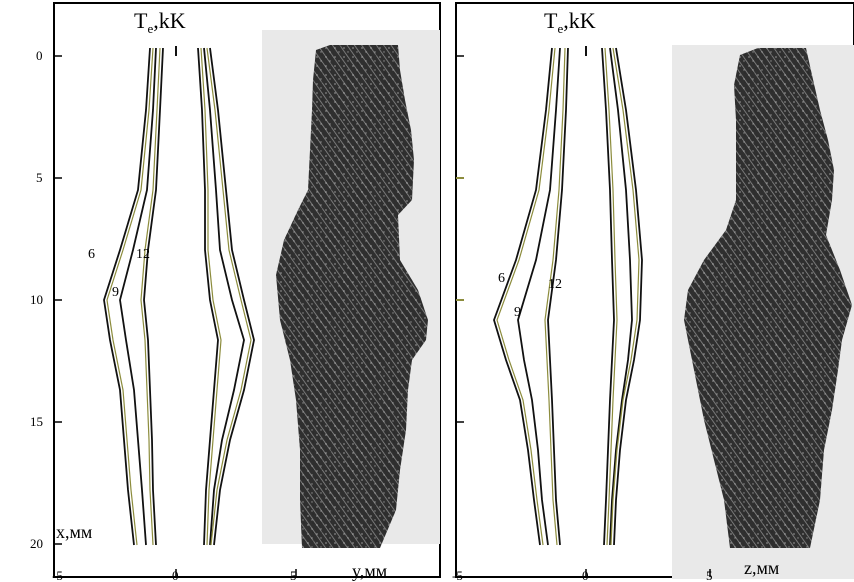 The image size is (854, 582). I want to click on right-x-axis: -5 0 5, so click(582, 575).